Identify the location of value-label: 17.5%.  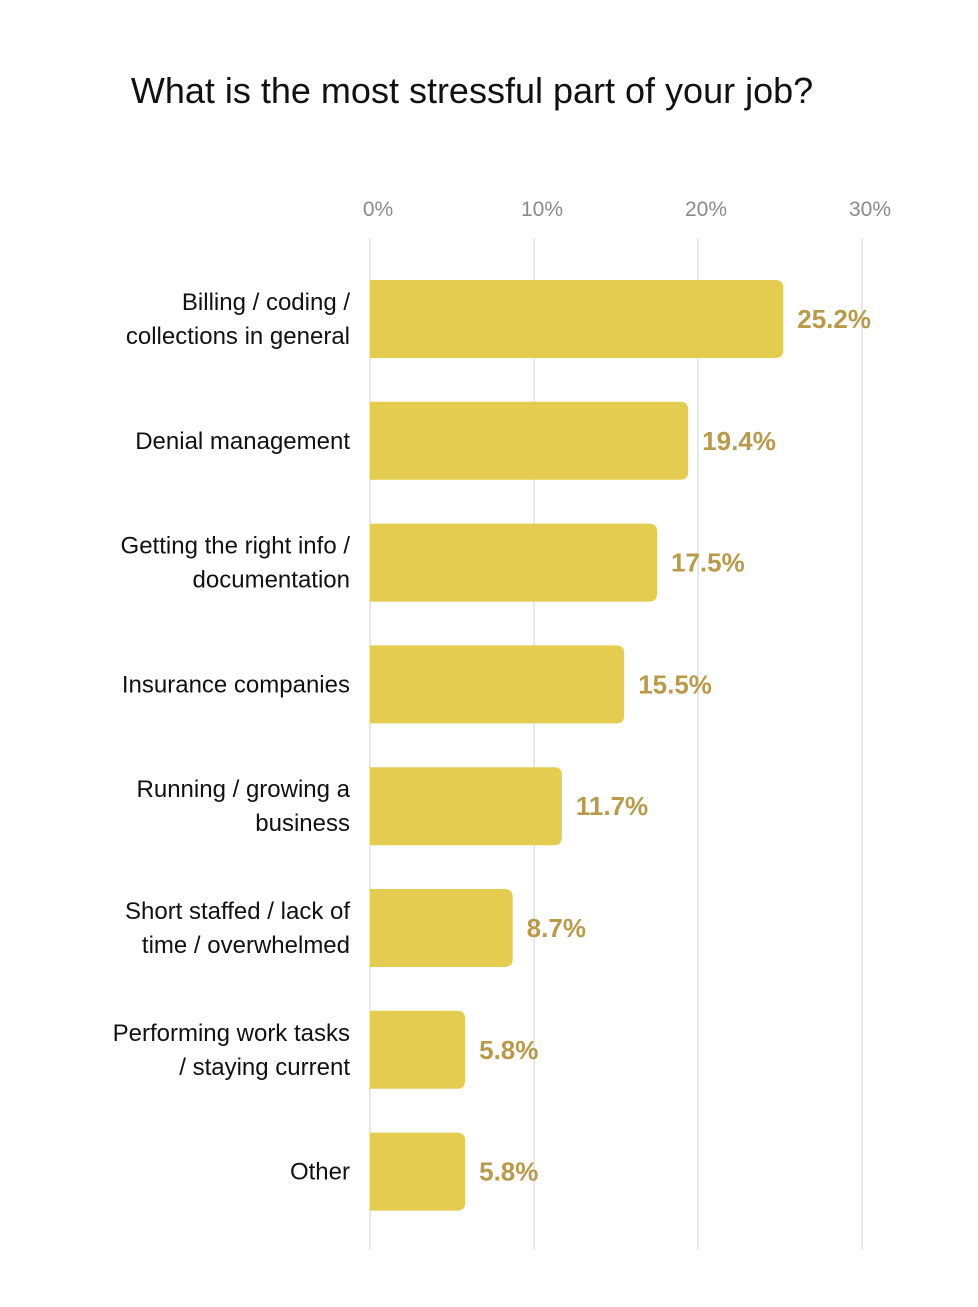
(708, 563).